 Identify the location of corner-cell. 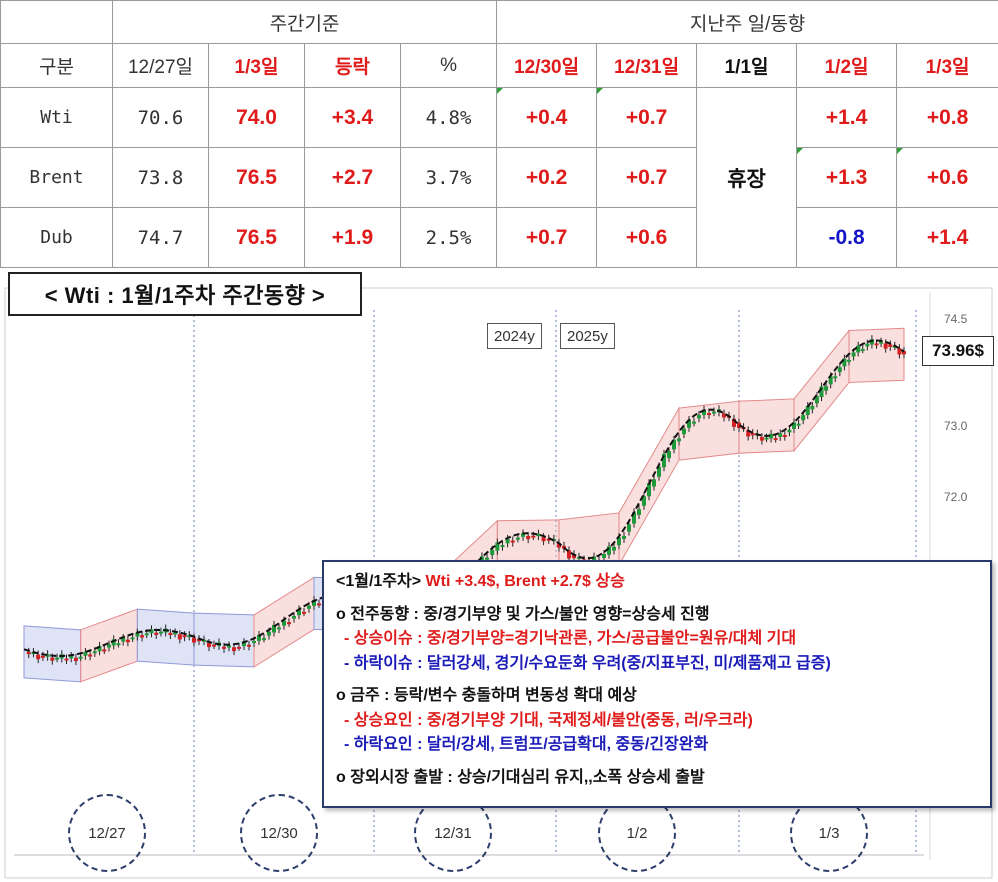
(56, 22).